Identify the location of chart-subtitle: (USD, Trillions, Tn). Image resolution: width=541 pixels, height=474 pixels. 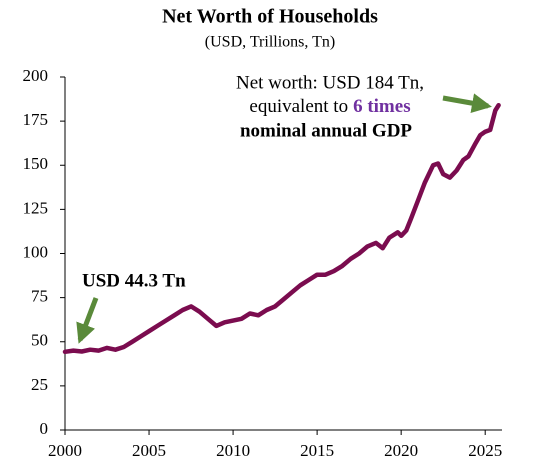
(270, 42).